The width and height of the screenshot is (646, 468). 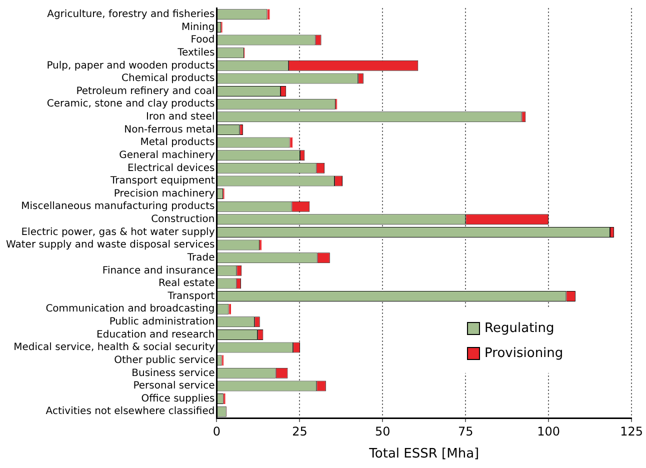 What do you see at coordinates (548, 431) in the screenshot?
I see `x-tick-label: 100` at bounding box center [548, 431].